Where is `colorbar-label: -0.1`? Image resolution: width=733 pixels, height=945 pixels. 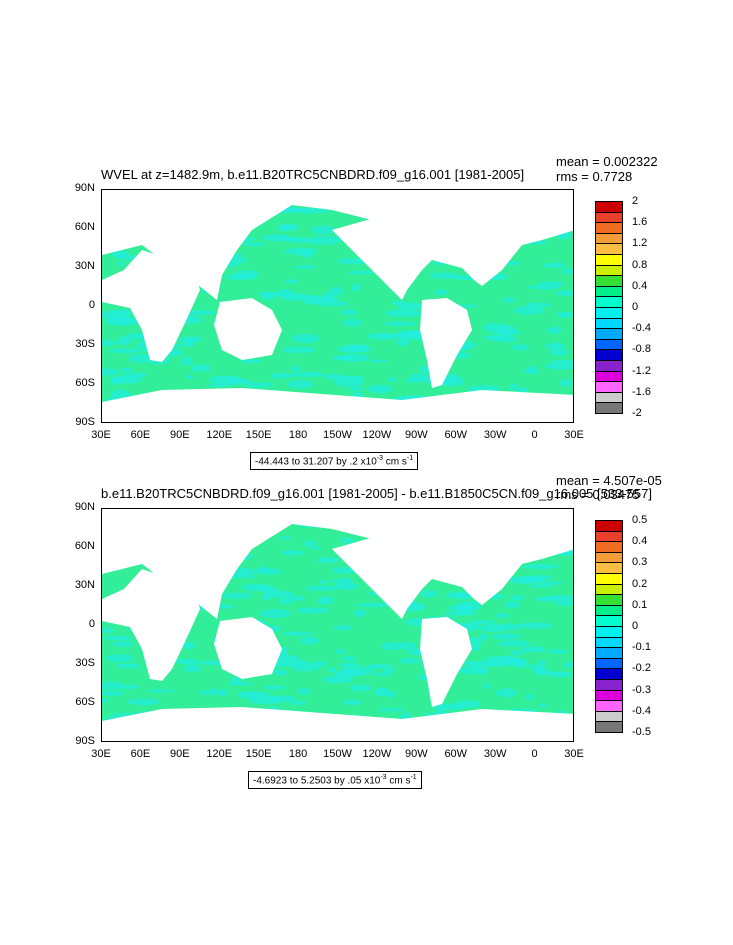
colorbar-label: -0.1 is located at coordinates (641, 647).